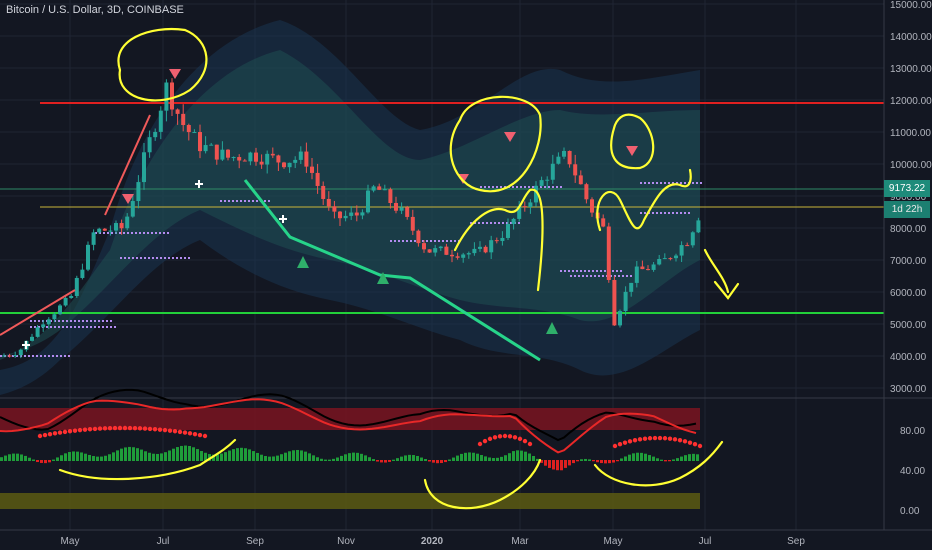  What do you see at coordinates (908, 261) in the screenshot?
I see `price-tick-label: 7000.00` at bounding box center [908, 261].